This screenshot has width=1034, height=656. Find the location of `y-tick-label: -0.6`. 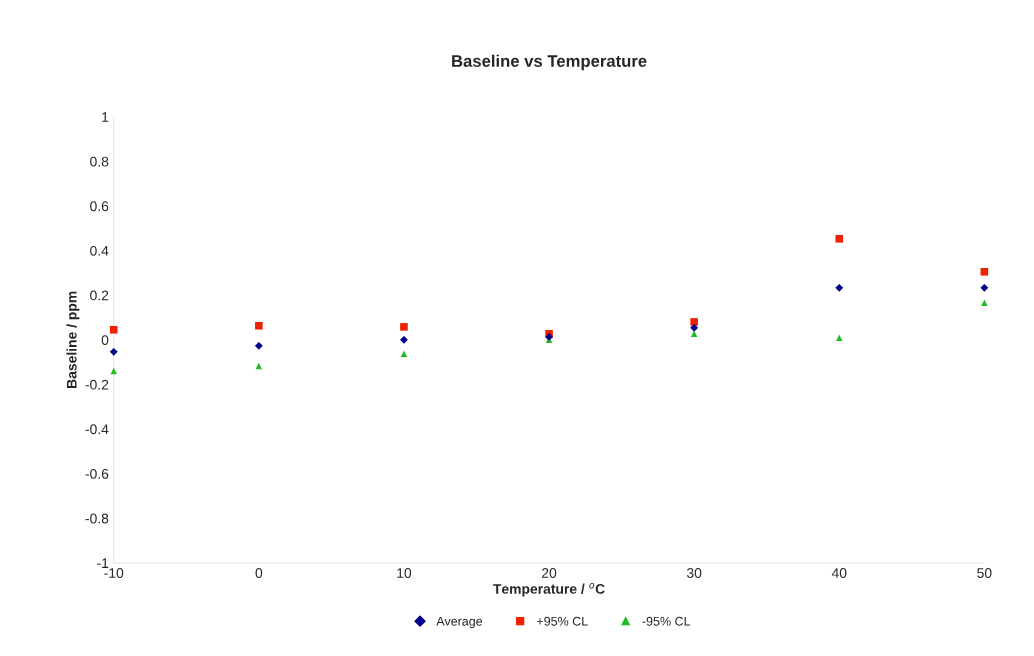

y-tick-label: -0.6 is located at coordinates (97, 473).